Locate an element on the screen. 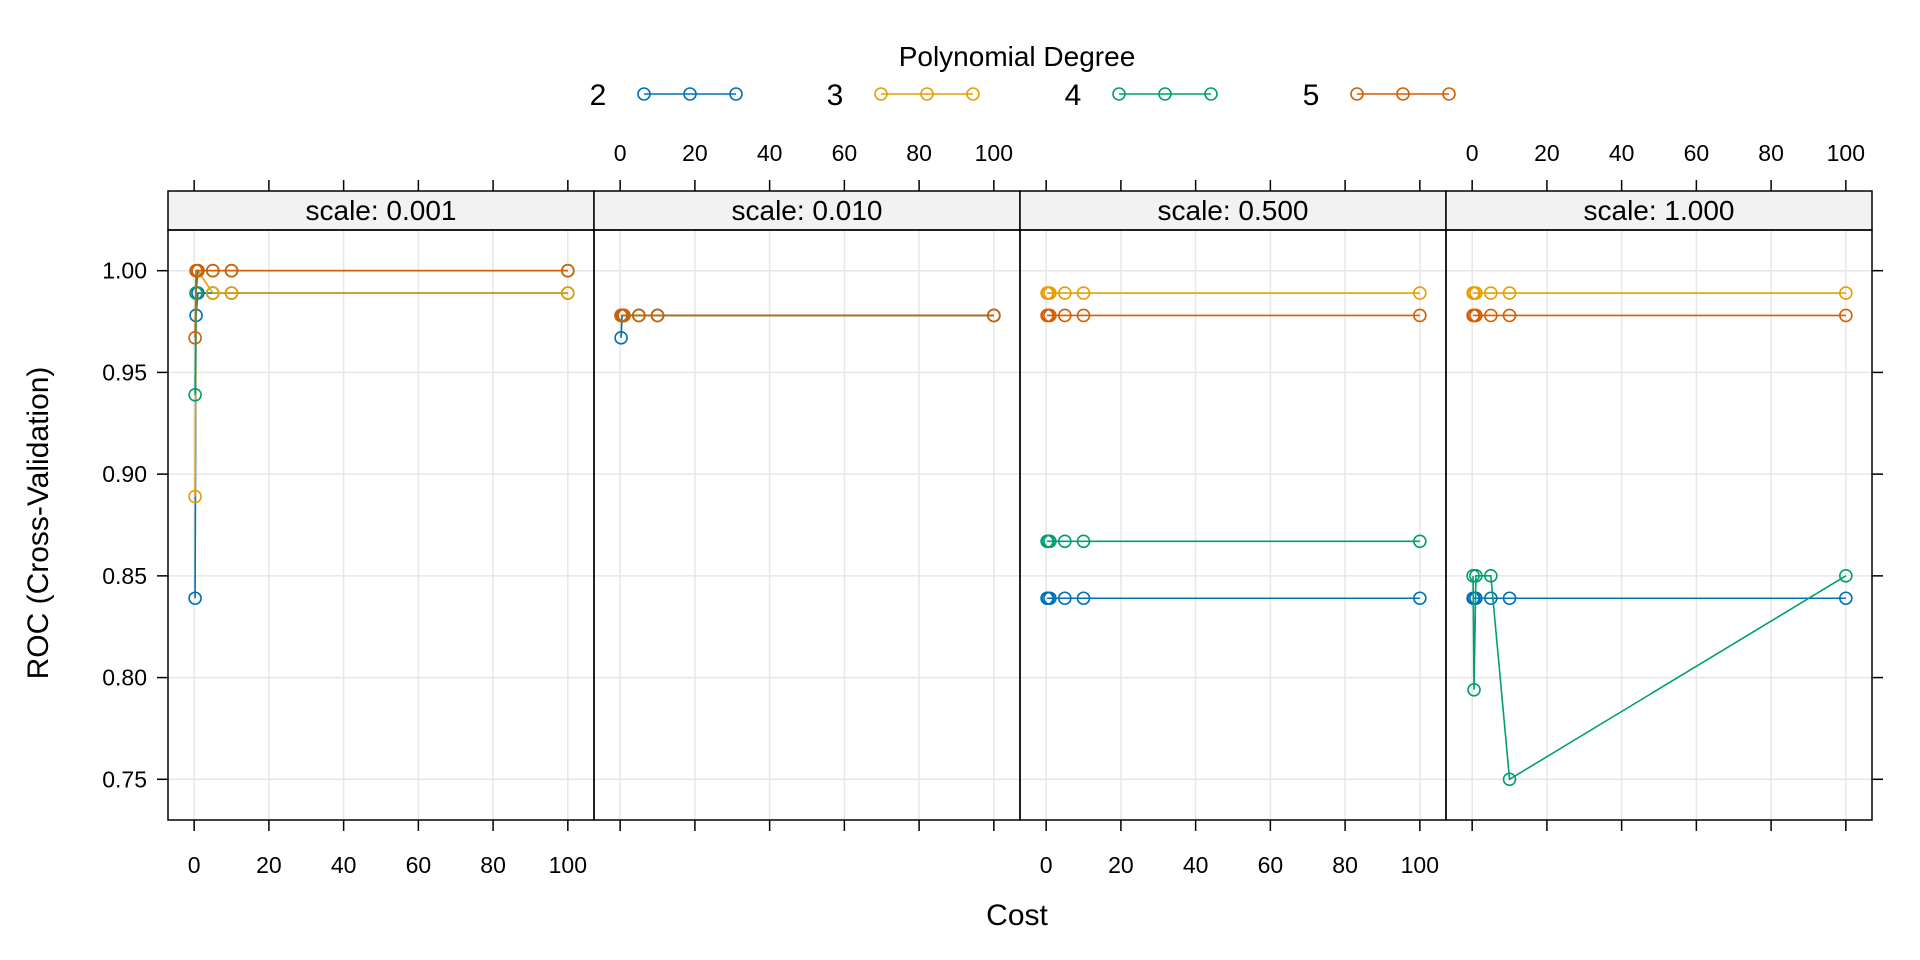 The height and width of the screenshot is (960, 1920). y-tick-label: 0.75 is located at coordinates (124, 779).